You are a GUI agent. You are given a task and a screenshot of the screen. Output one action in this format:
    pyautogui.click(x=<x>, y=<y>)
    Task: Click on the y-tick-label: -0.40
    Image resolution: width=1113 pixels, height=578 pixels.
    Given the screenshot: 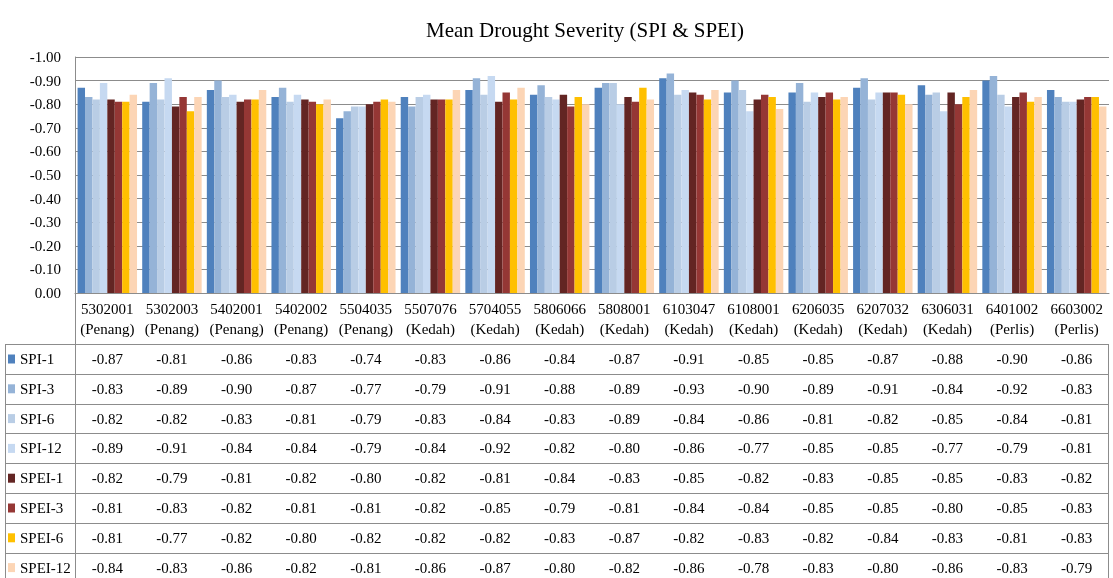 What is the action you would take?
    pyautogui.click(x=45, y=198)
    